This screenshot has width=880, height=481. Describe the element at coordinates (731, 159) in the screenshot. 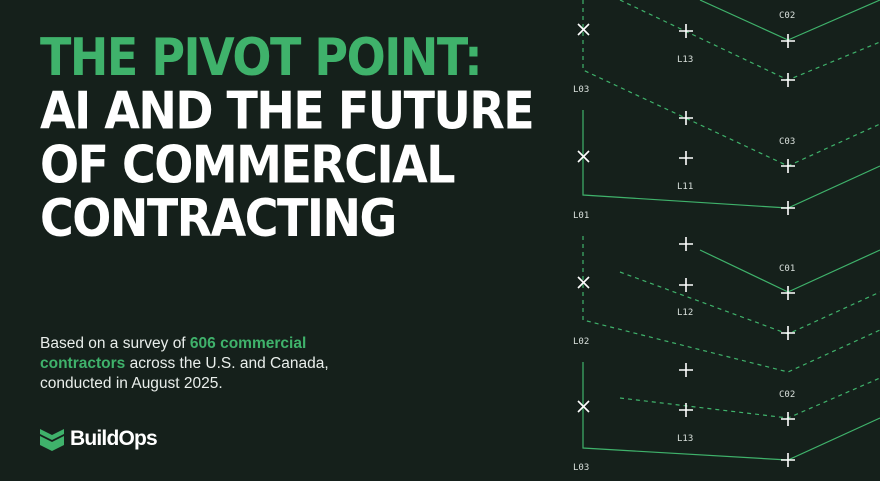

I see `zigzag-line-solid` at that location.